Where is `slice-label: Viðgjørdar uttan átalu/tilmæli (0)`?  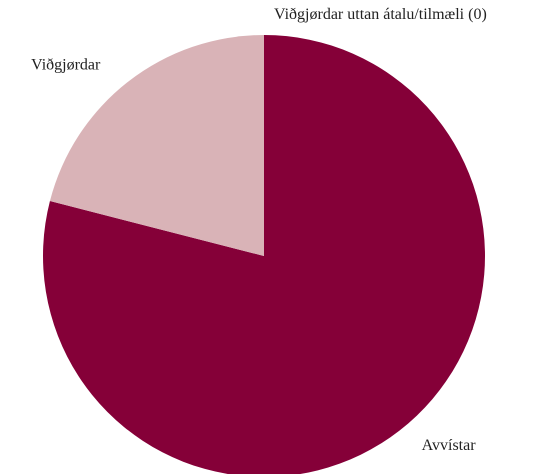 slice-label: Viðgjørdar uttan átalu/tilmæli (0) is located at coordinates (380, 14).